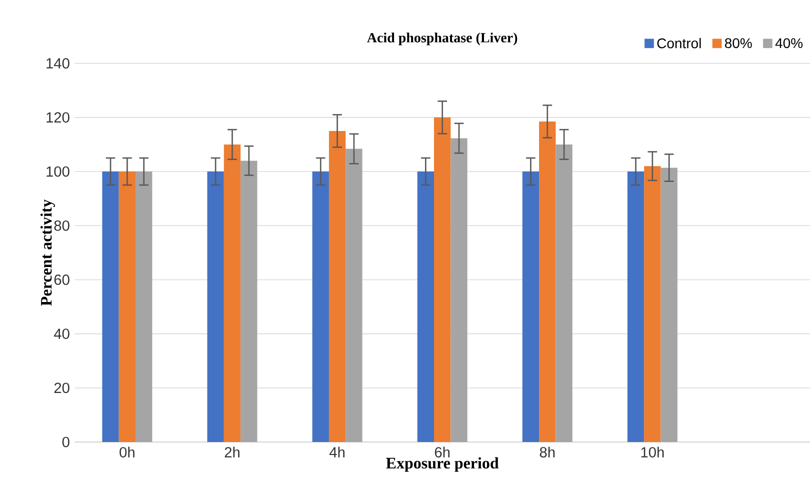 The image size is (810, 494). What do you see at coordinates (789, 43) in the screenshot?
I see `legend-label: 40%` at bounding box center [789, 43].